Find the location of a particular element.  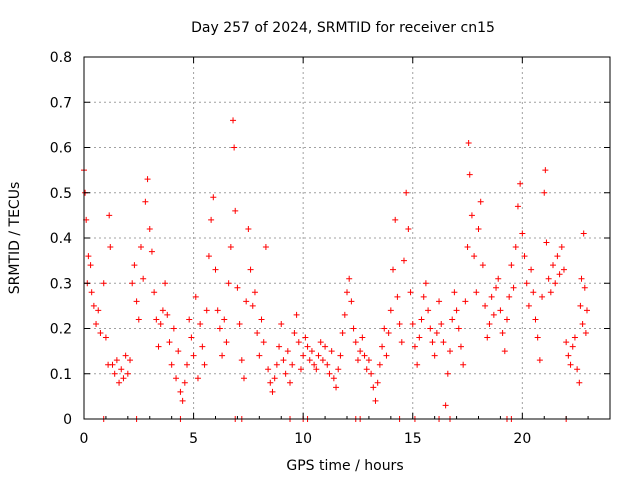

y-tick-label: 0.4 is located at coordinates (61, 239).